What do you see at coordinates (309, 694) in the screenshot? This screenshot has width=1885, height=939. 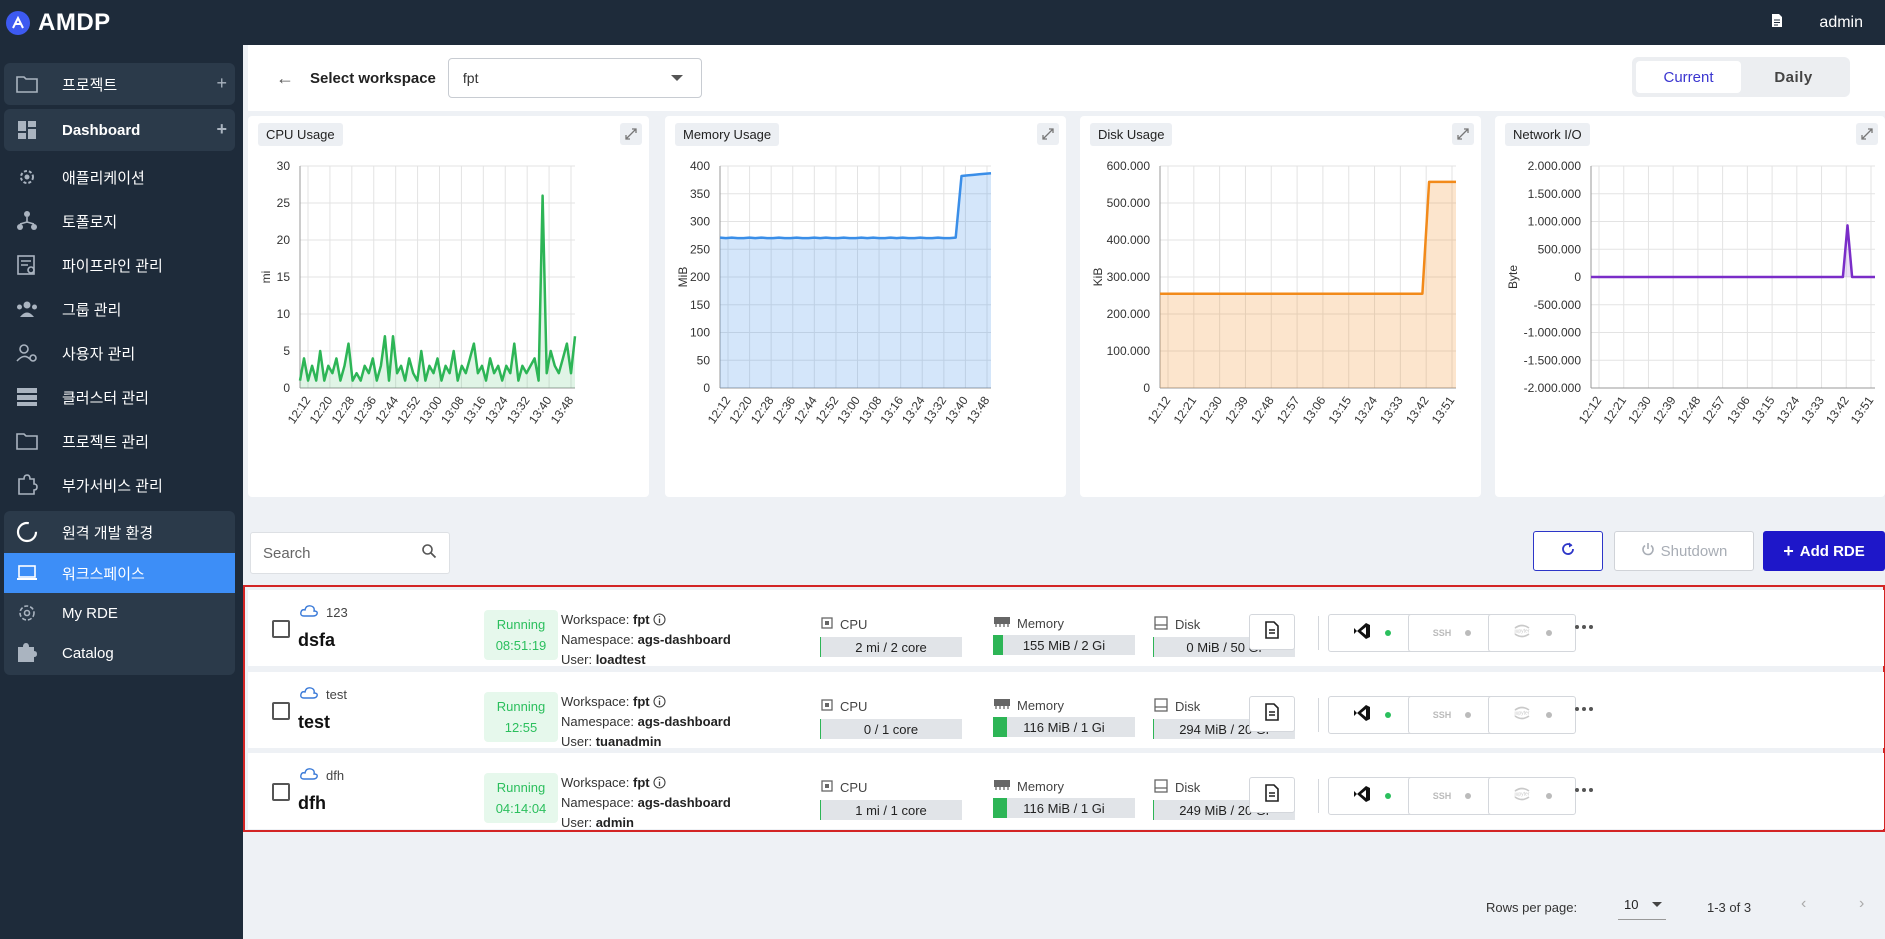 I see `cloud-icon` at bounding box center [309, 694].